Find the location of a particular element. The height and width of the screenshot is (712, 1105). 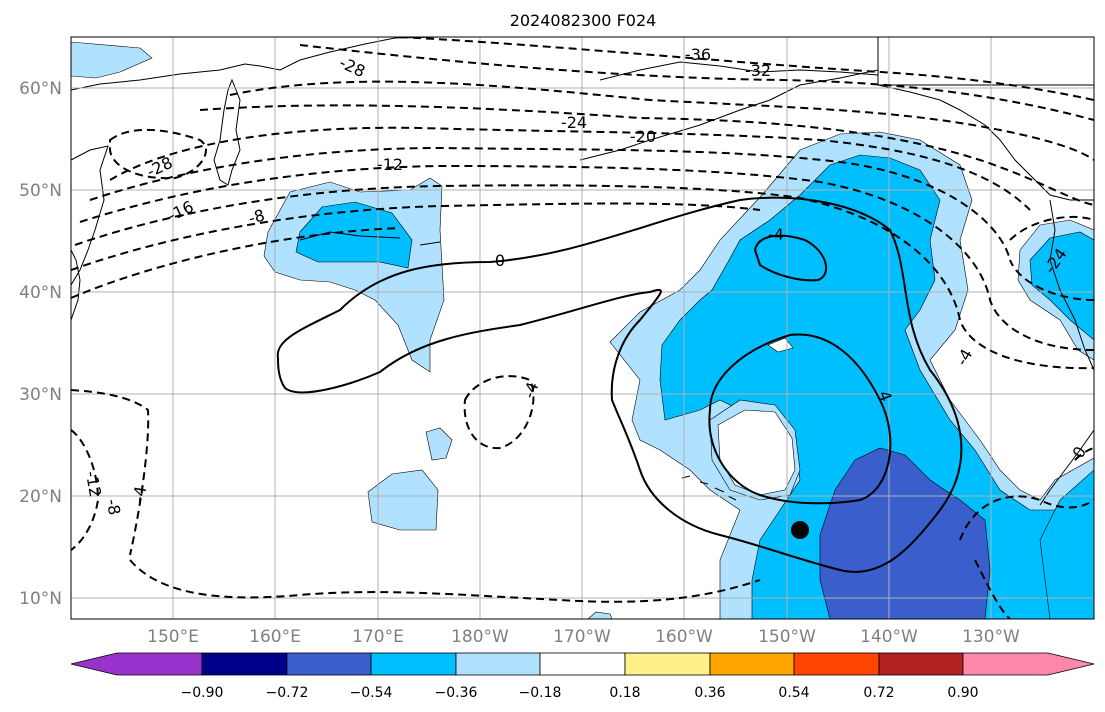

colorbar-tick-label: 0.54 is located at coordinates (793, 693).